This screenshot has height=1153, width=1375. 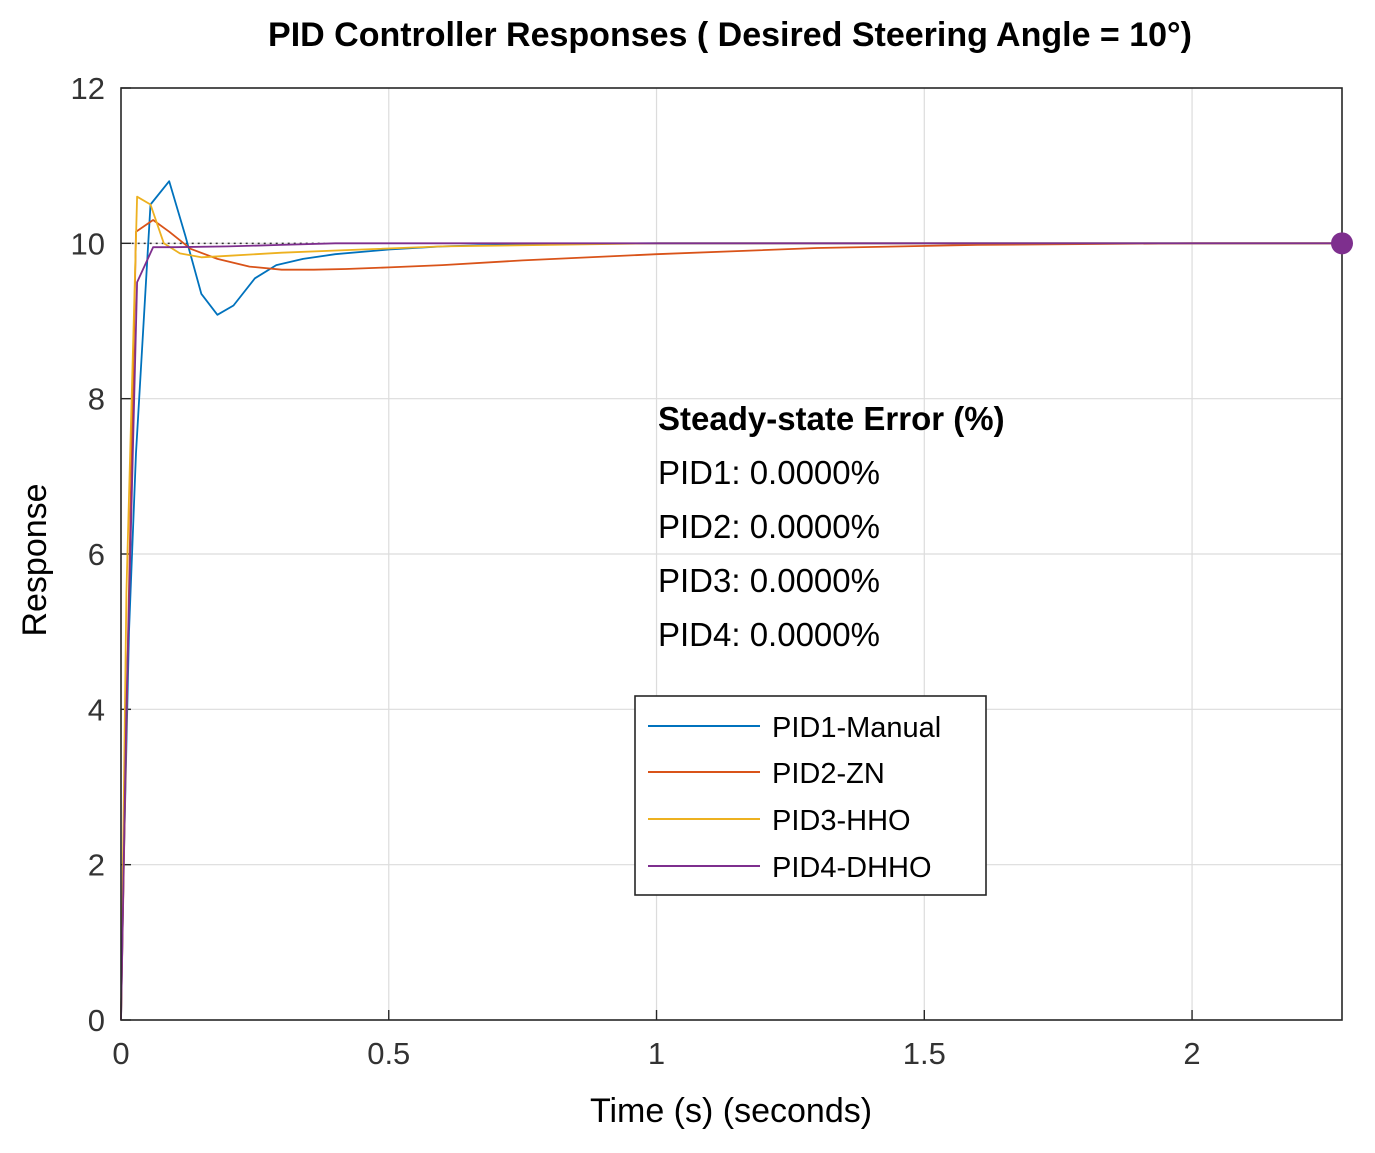 I want to click on annotation-line-pid3: PID3: 0.0000%, so click(x=769, y=580).